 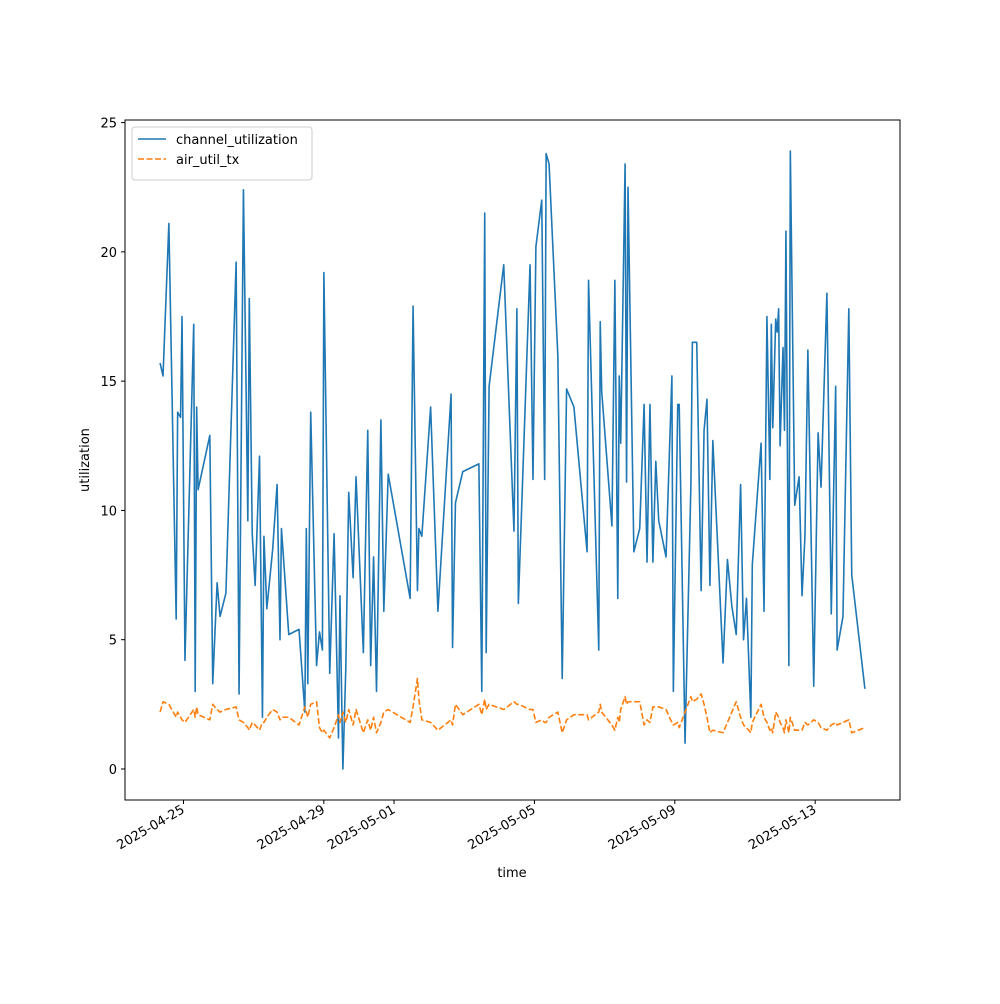 What do you see at coordinates (108, 253) in the screenshot?
I see `y-tick-label: 20` at bounding box center [108, 253].